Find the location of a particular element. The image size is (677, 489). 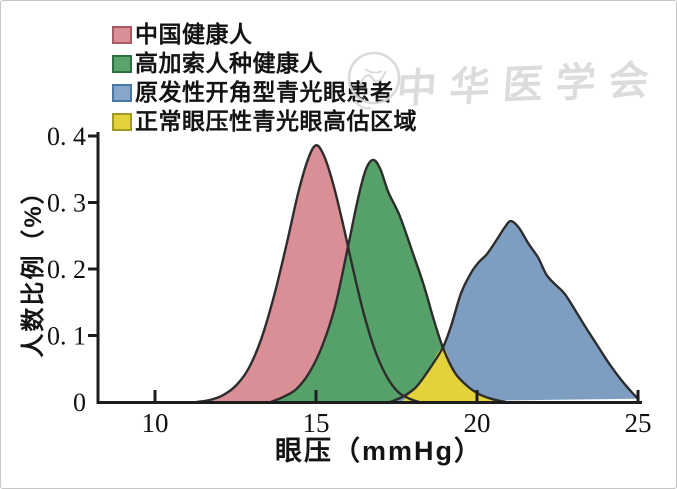

legend-item-2: 原发性开角型青光眼患者 is located at coordinates (264, 92).